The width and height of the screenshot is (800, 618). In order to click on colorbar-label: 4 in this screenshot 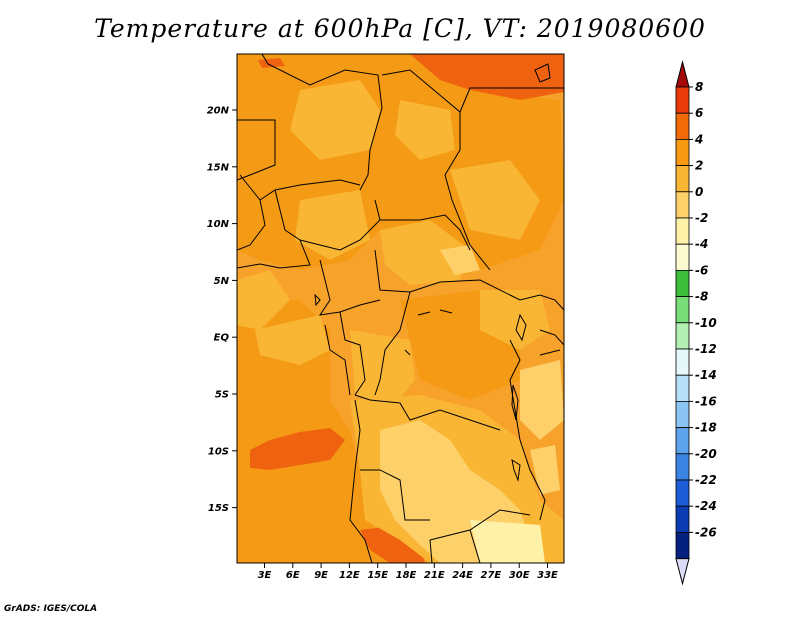, I will do `click(698, 139)`.